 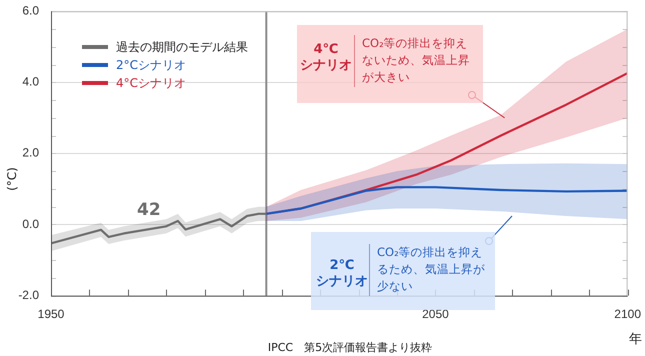 I want to click on legend-label: 4°Cシナリオ, so click(x=151, y=83).